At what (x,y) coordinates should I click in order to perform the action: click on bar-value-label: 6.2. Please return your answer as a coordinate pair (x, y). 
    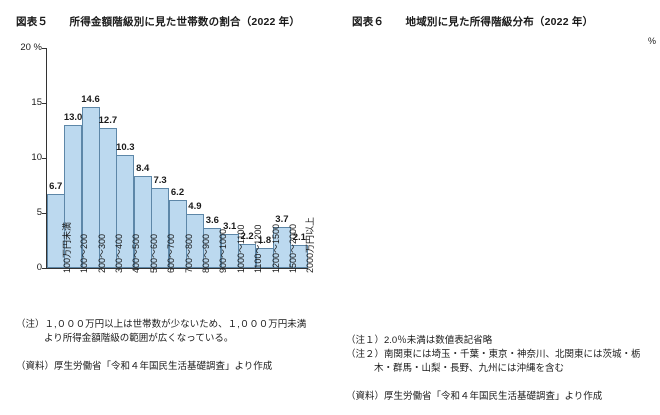
    Looking at the image, I should click on (177, 192).